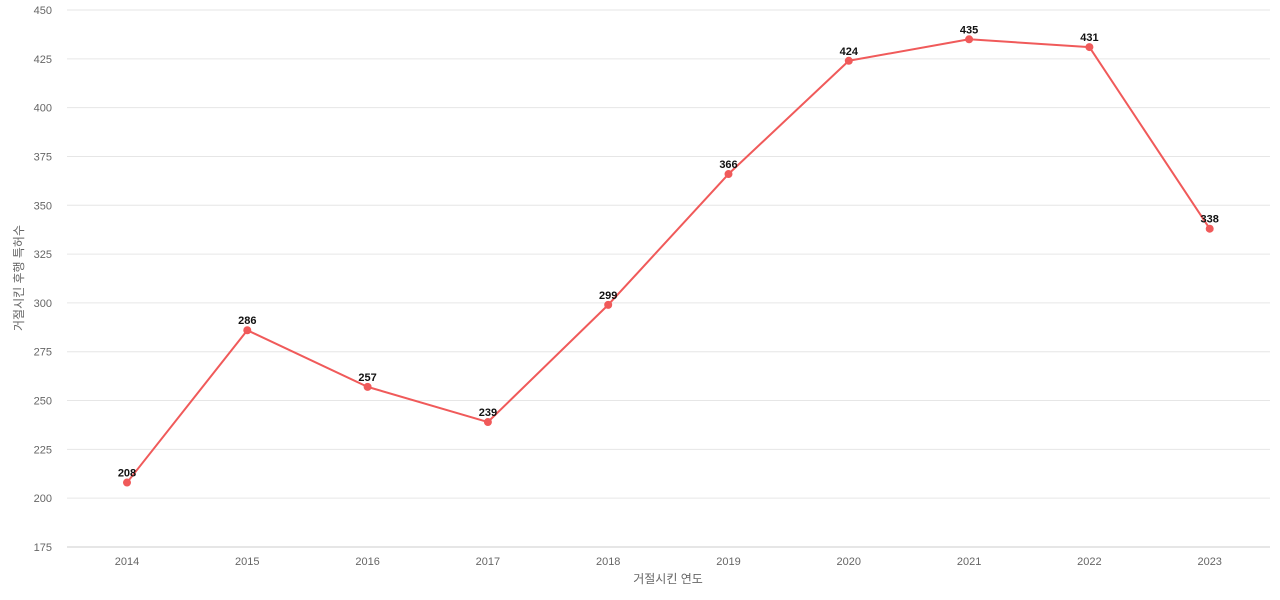 The height and width of the screenshot is (600, 1280). Describe the element at coordinates (43, 157) in the screenshot. I see `y-tick-label: 375` at that location.